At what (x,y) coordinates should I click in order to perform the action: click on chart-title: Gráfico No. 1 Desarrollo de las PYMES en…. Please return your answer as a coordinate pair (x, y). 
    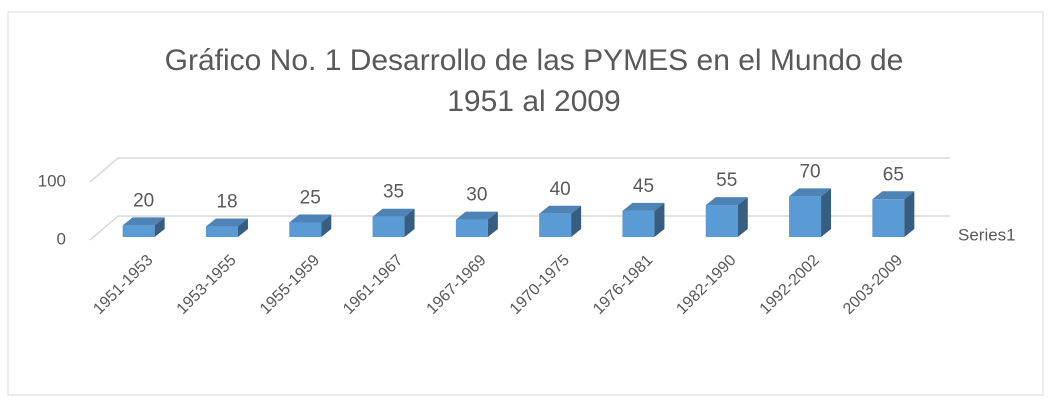
    Looking at the image, I should click on (534, 60).